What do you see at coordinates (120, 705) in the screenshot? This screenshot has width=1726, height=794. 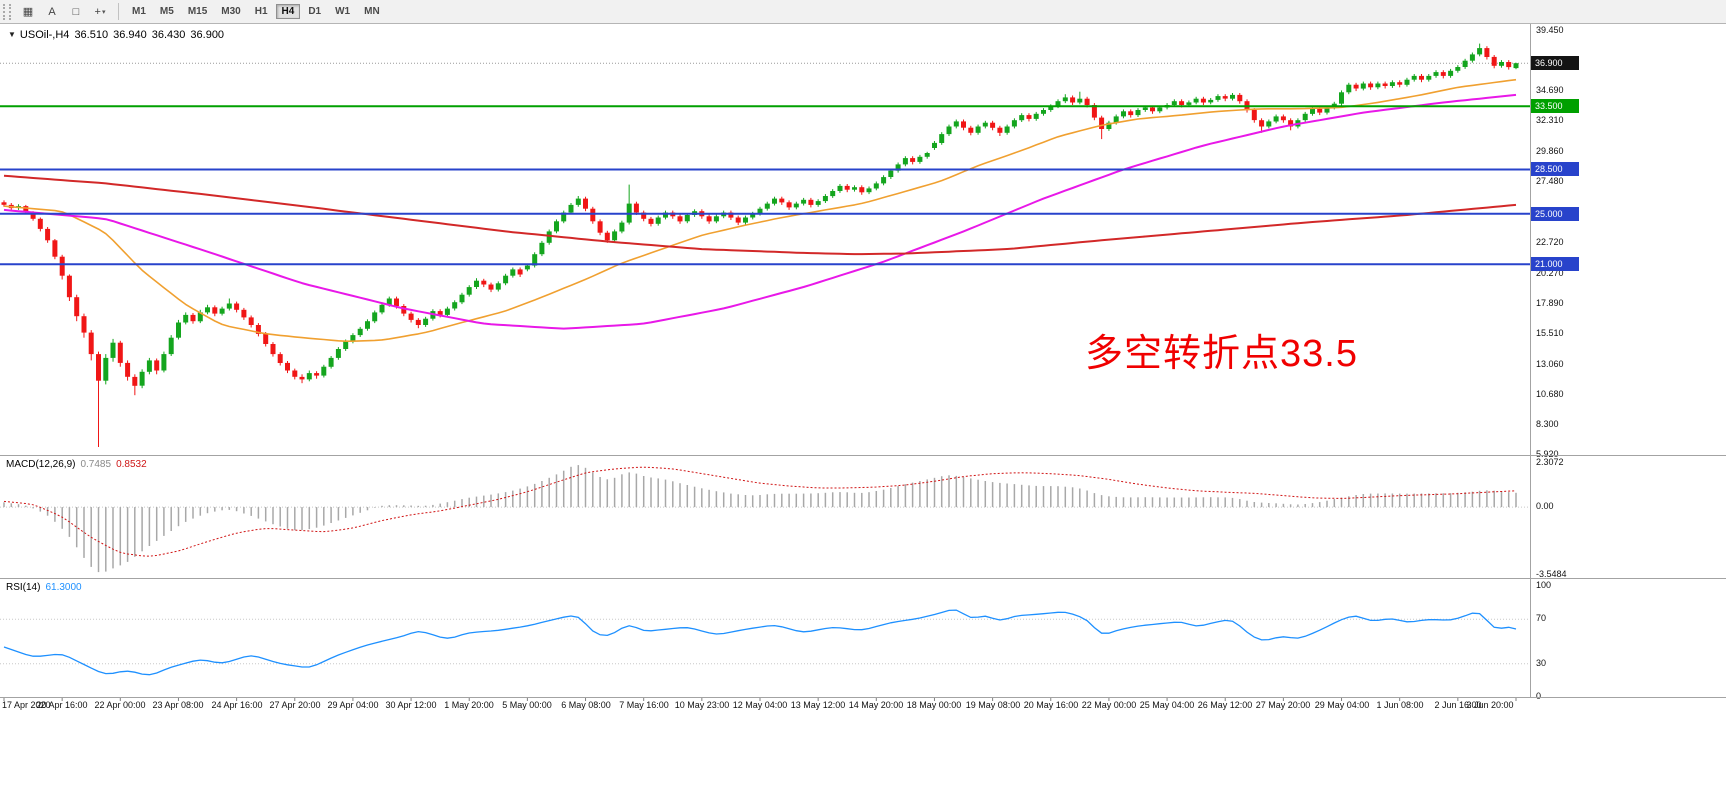 I see `time-axis-label: 22 Apr 00:00` at bounding box center [120, 705].